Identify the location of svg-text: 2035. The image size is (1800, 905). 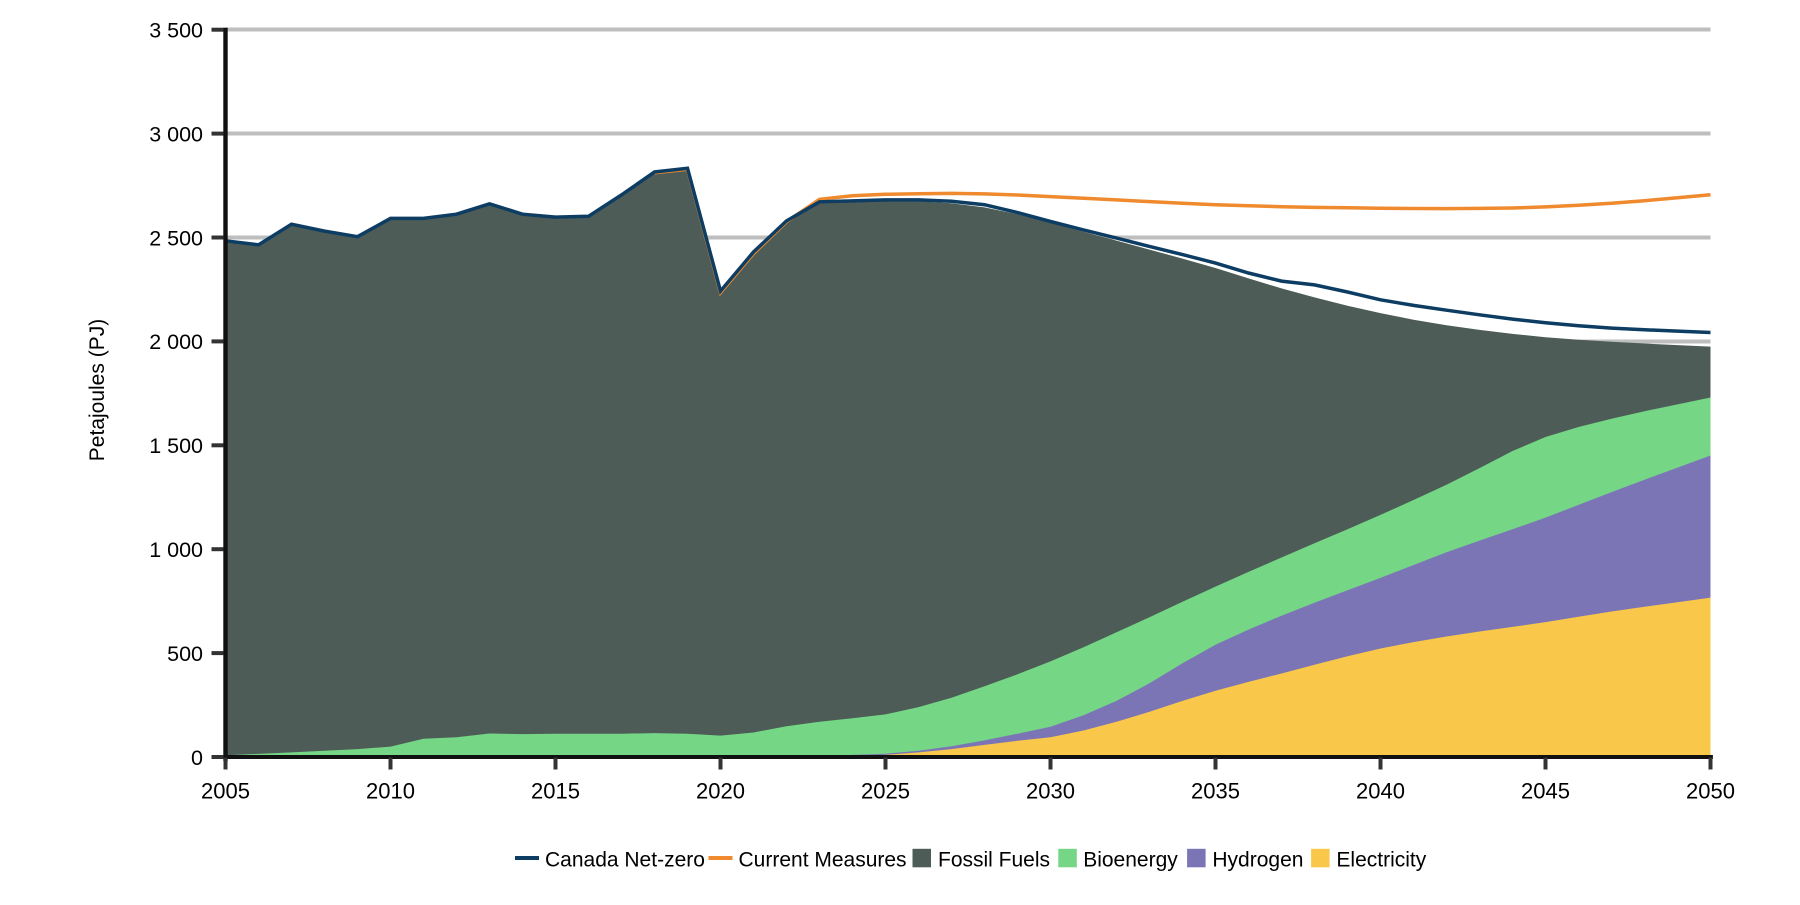
(1215, 791).